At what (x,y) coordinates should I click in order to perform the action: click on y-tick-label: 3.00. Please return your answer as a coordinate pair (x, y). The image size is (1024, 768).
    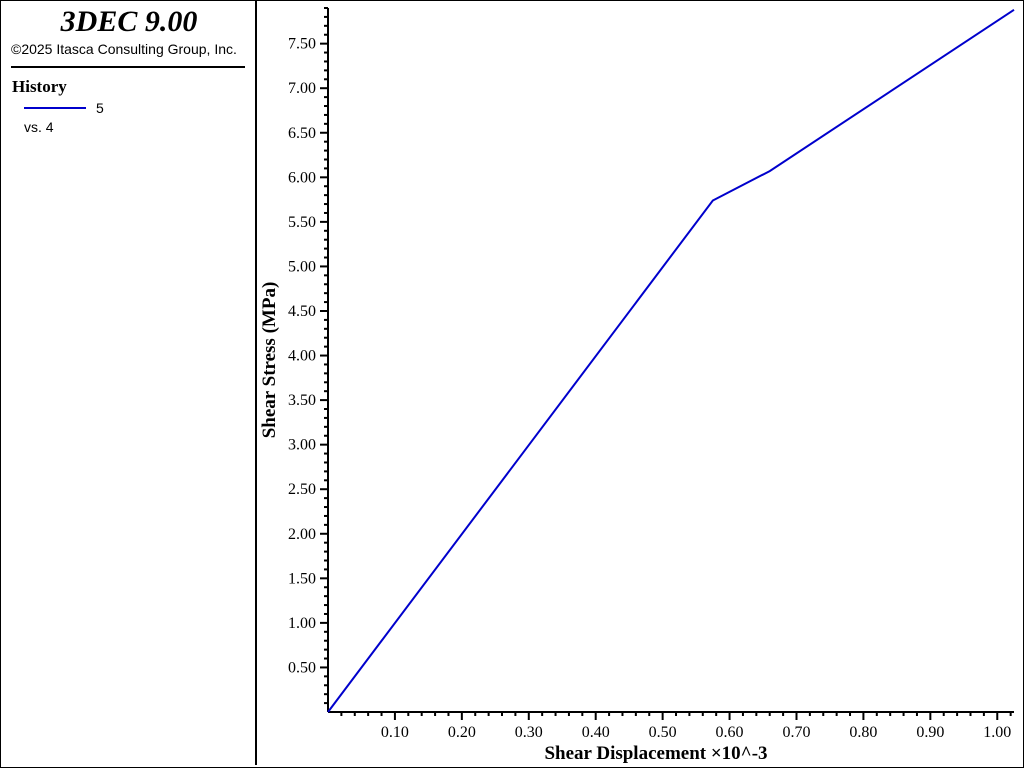
    Looking at the image, I should click on (302, 445).